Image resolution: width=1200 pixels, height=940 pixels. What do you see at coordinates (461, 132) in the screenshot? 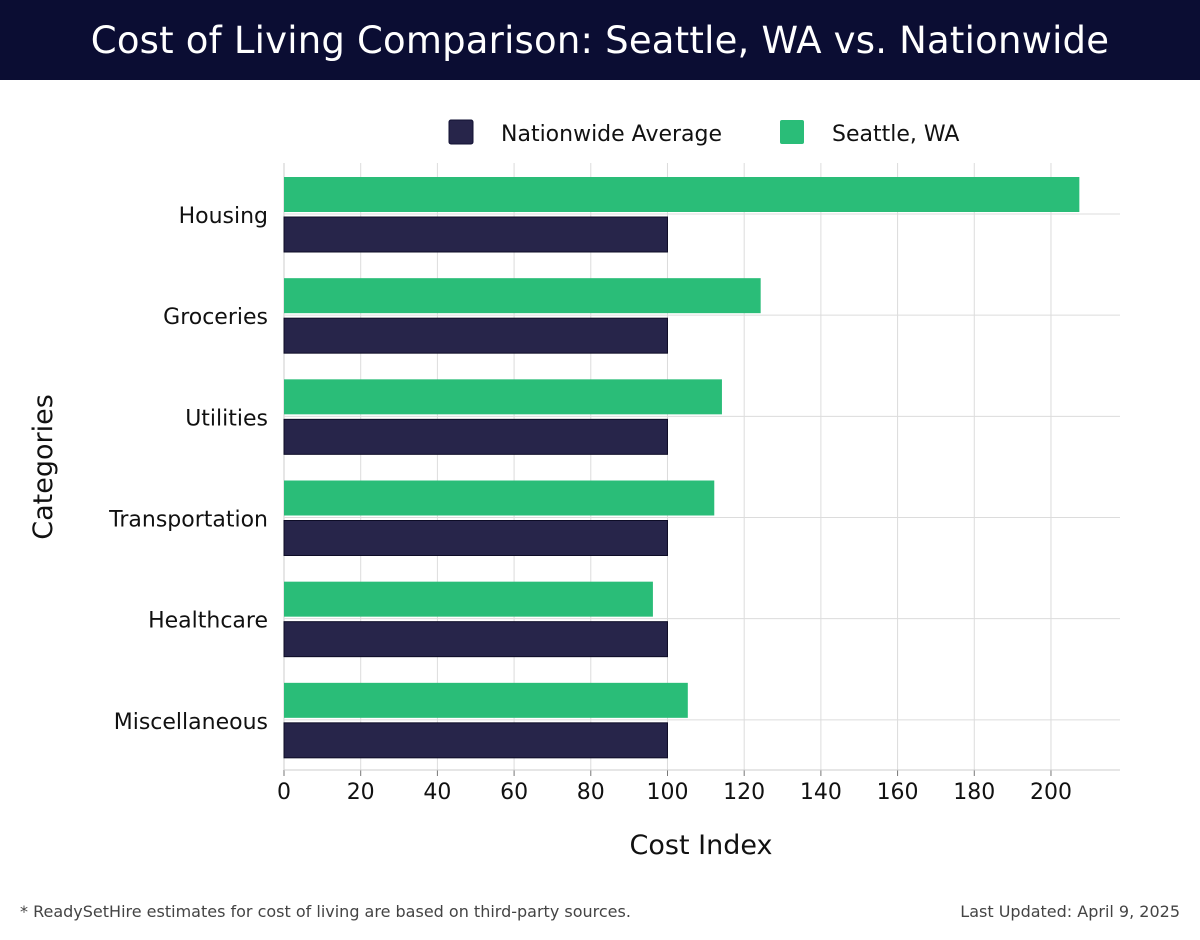
I see `legend-swatch-nationwide` at bounding box center [461, 132].